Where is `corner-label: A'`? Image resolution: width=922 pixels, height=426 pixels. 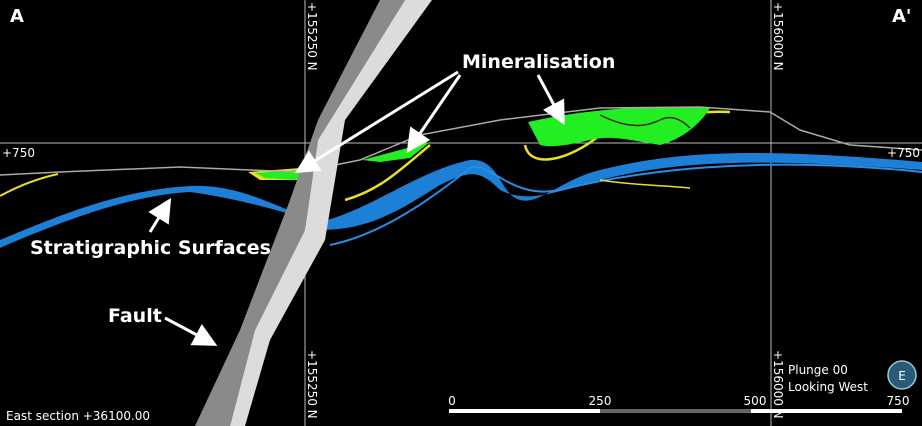
corner-label: A' is located at coordinates (901, 16).